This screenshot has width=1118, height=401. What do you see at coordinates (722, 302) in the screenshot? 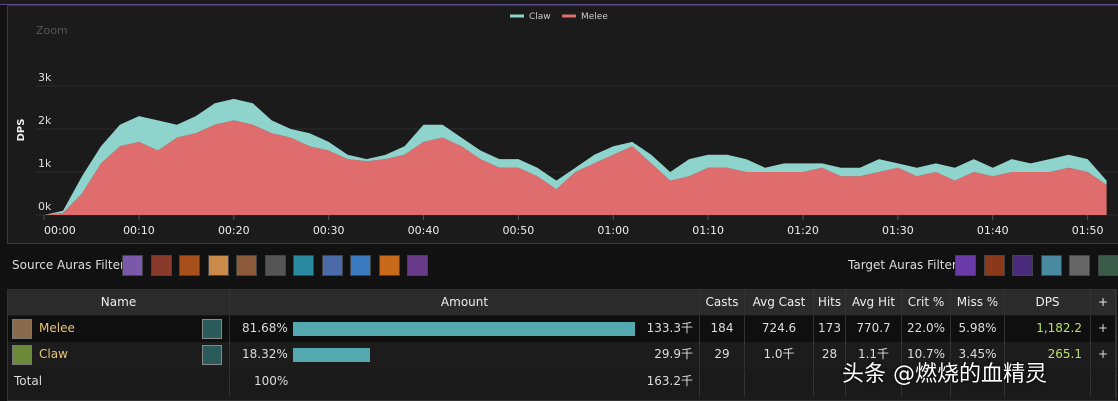
I see `column-header: Casts` at bounding box center [722, 302].